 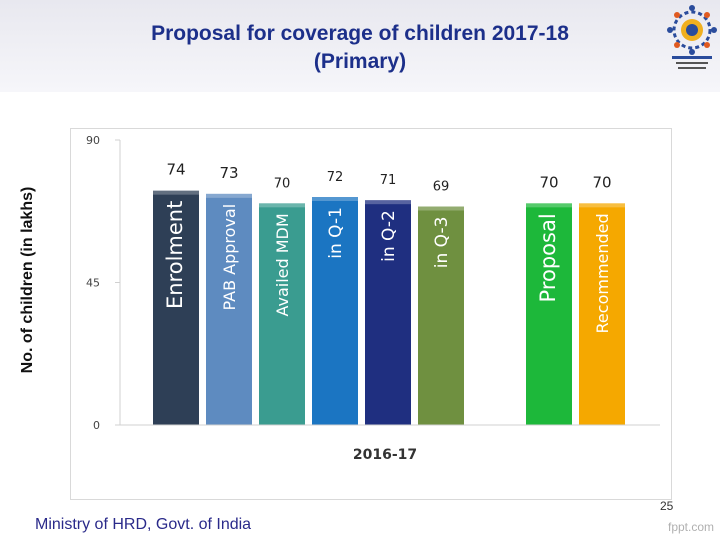 I want to click on bar-group: in Q-1 72, so click(x=335, y=297).